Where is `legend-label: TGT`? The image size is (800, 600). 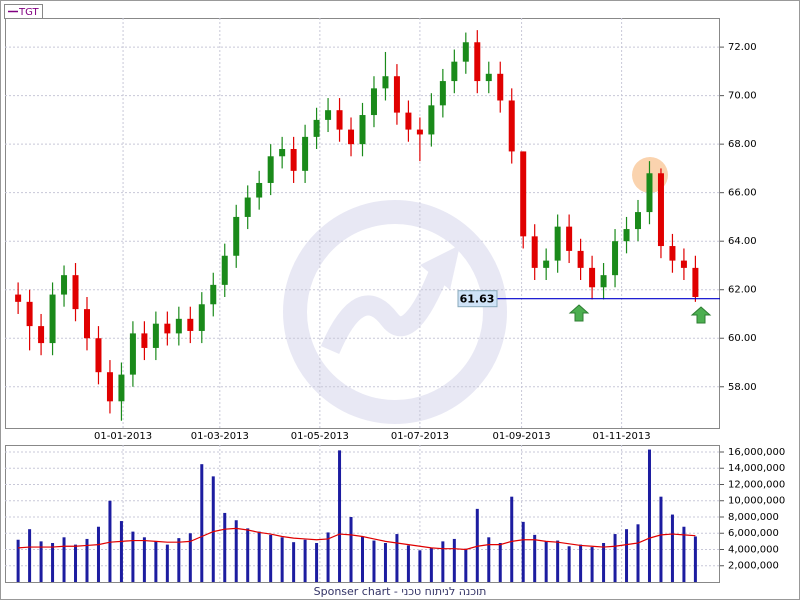 legend-label: TGT is located at coordinates (29, 12).